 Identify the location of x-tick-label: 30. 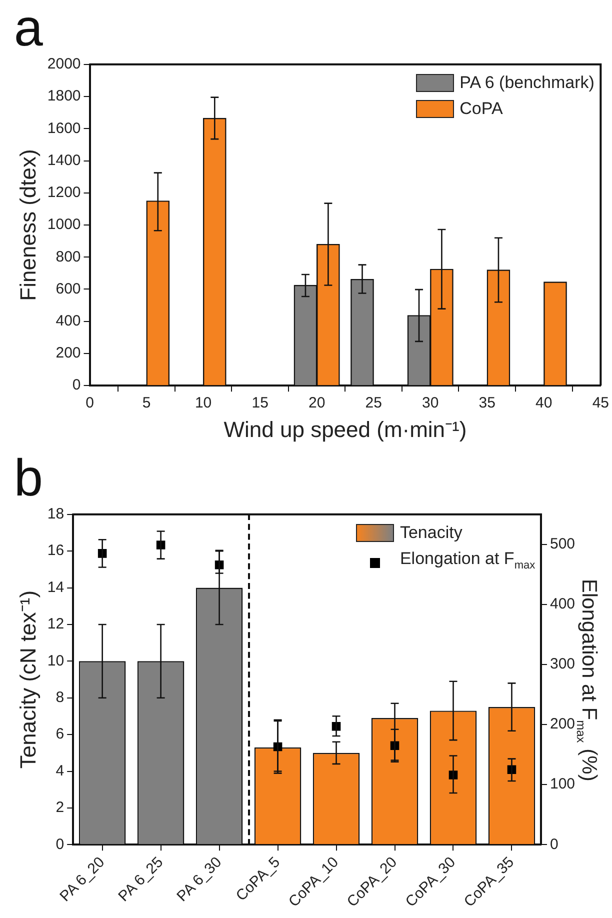
(430, 403).